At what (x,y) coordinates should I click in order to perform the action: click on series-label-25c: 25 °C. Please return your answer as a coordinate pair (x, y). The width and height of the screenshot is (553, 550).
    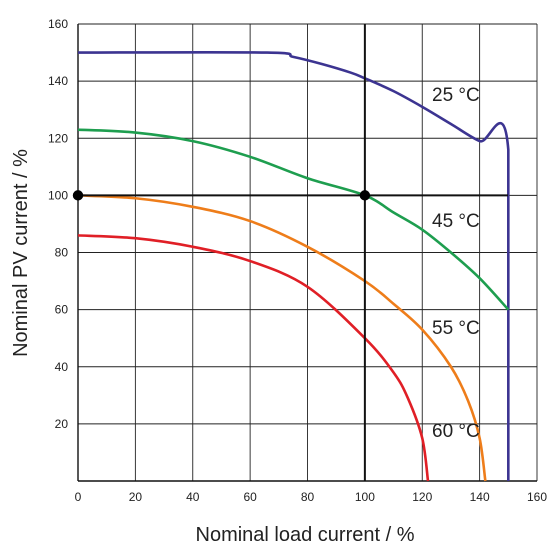
    Looking at the image, I should click on (456, 95).